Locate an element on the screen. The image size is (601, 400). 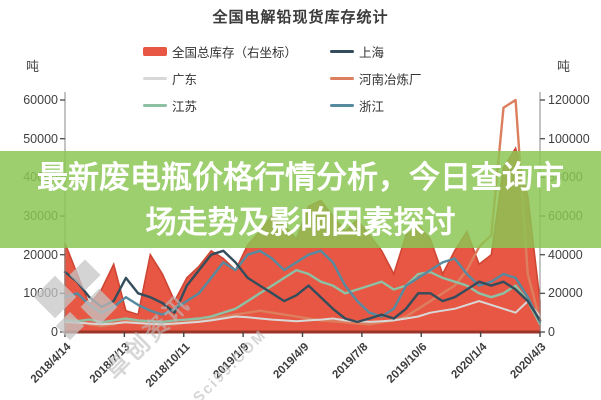
legend-label: 全国总库存（右坐标） is located at coordinates (235, 53).